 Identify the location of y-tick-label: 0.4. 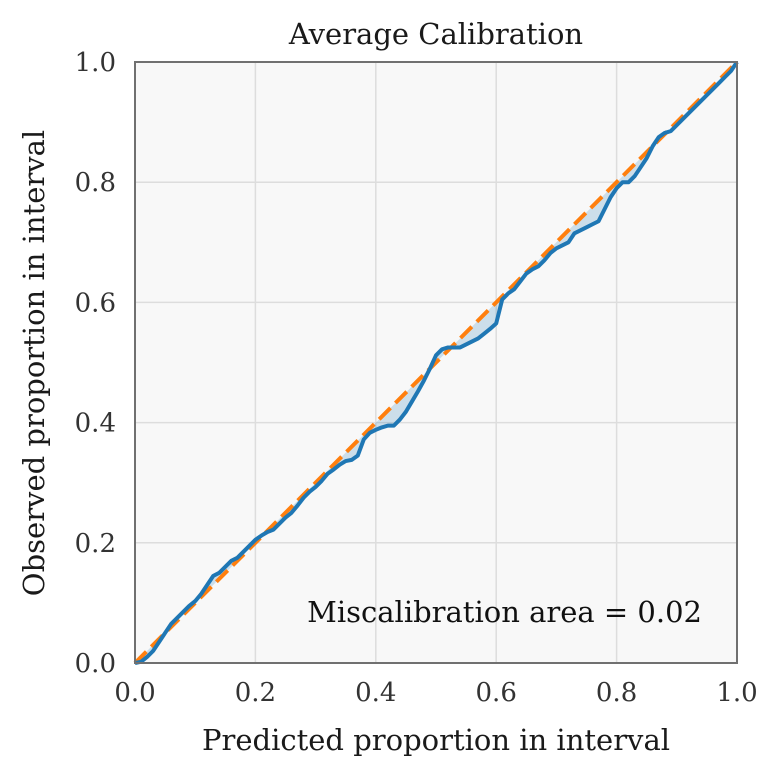
(95, 424).